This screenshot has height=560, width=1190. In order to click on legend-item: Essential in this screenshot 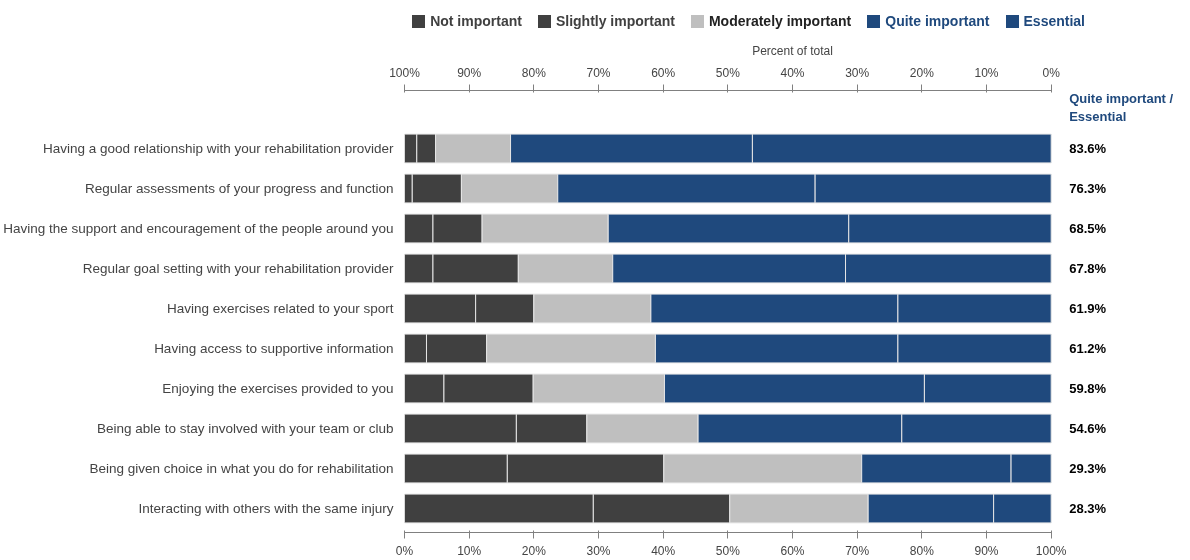, I will do `click(1045, 21)`.